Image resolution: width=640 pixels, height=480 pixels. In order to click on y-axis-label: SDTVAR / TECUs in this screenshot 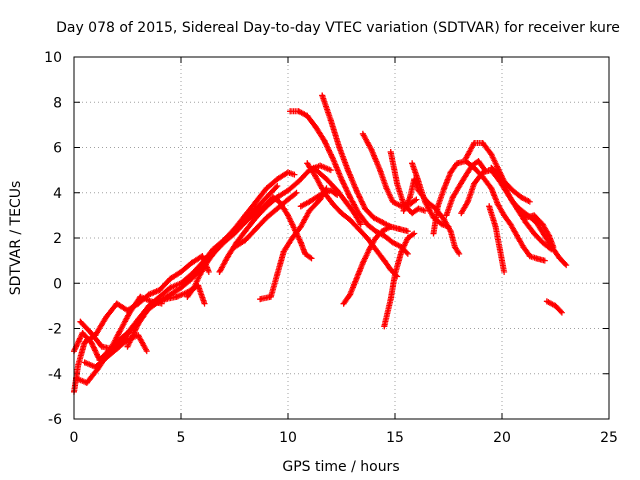, I will do `click(16, 238)`.